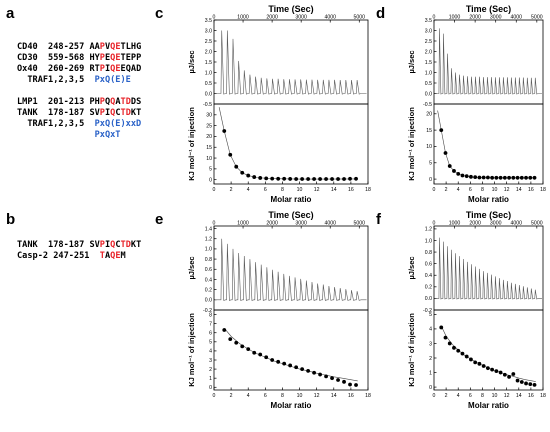 The image size is (550, 432). Describe the element at coordinates (428, 288) in the screenshot. I see `power-tick-label: 0.2` at that location.